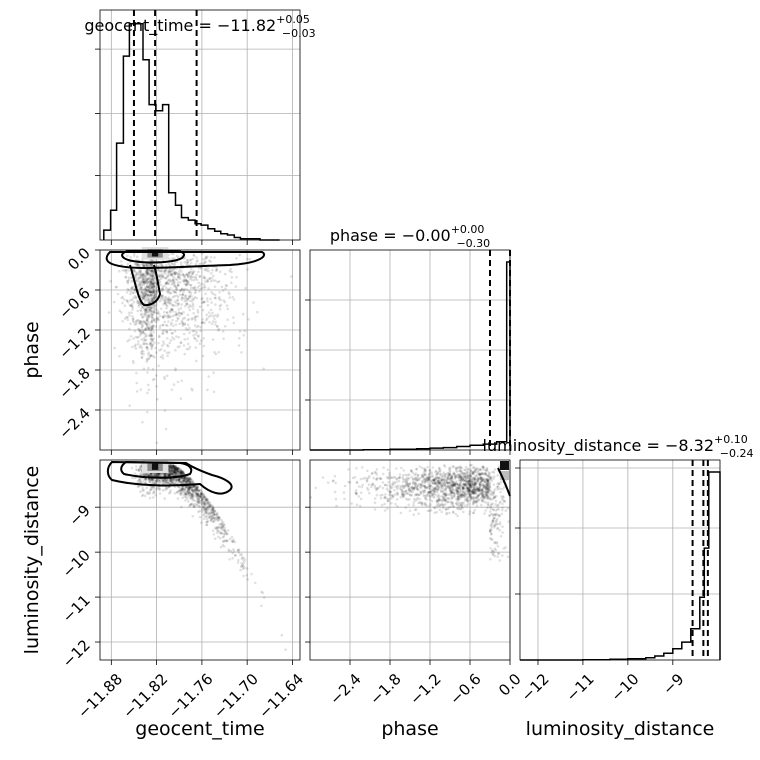 Image resolution: width=760 pixels, height=760 pixels. What do you see at coordinates (79, 259) in the screenshot?
I see `phase-ytick-label-0: 0.0` at bounding box center [79, 259].